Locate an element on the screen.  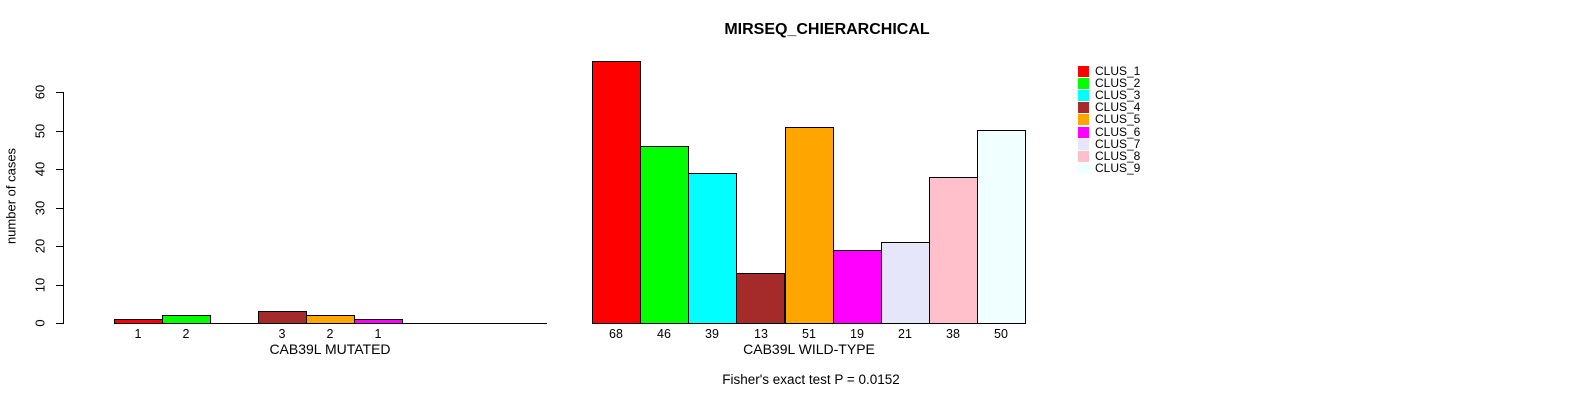
bar-clus_3-panel2 is located at coordinates (712, 248).